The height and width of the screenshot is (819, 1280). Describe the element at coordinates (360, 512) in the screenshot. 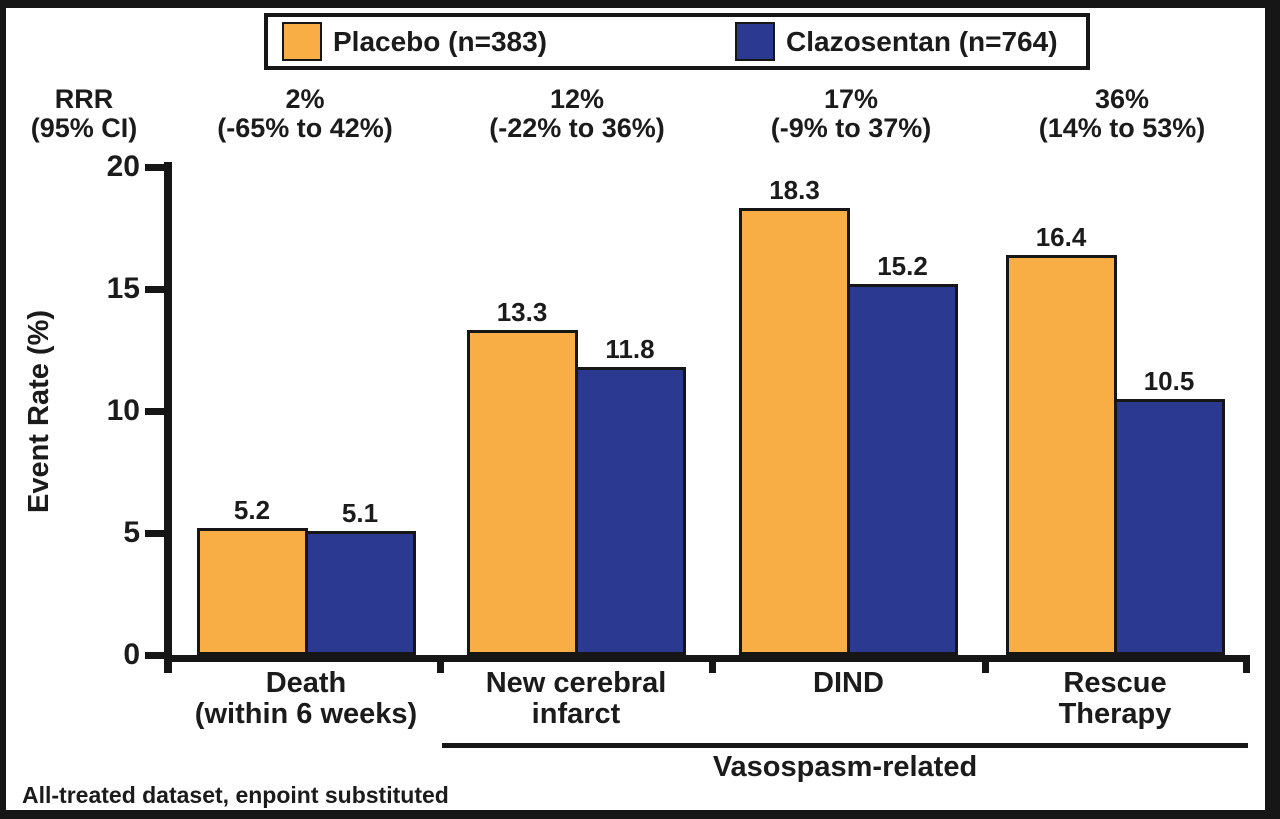

I see `bar-value-label: 5.1` at that location.